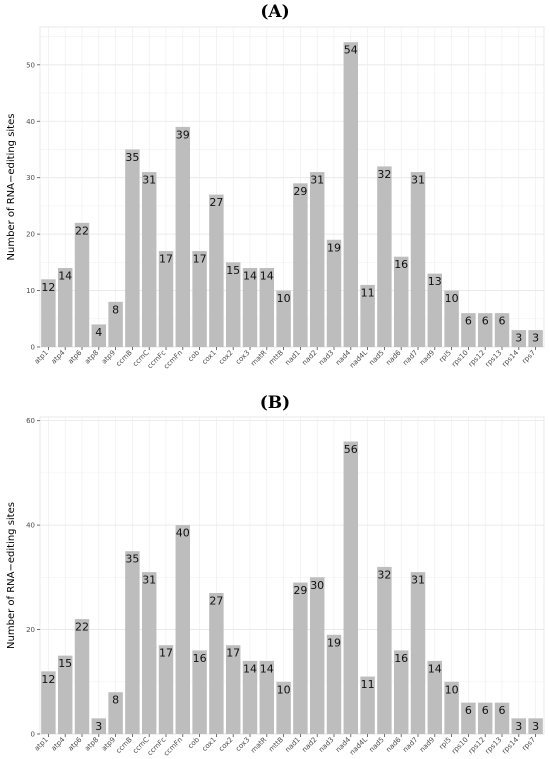 This screenshot has height=759, width=550. Describe the element at coordinates (250, 697) in the screenshot. I see `bar-cox3` at that location.